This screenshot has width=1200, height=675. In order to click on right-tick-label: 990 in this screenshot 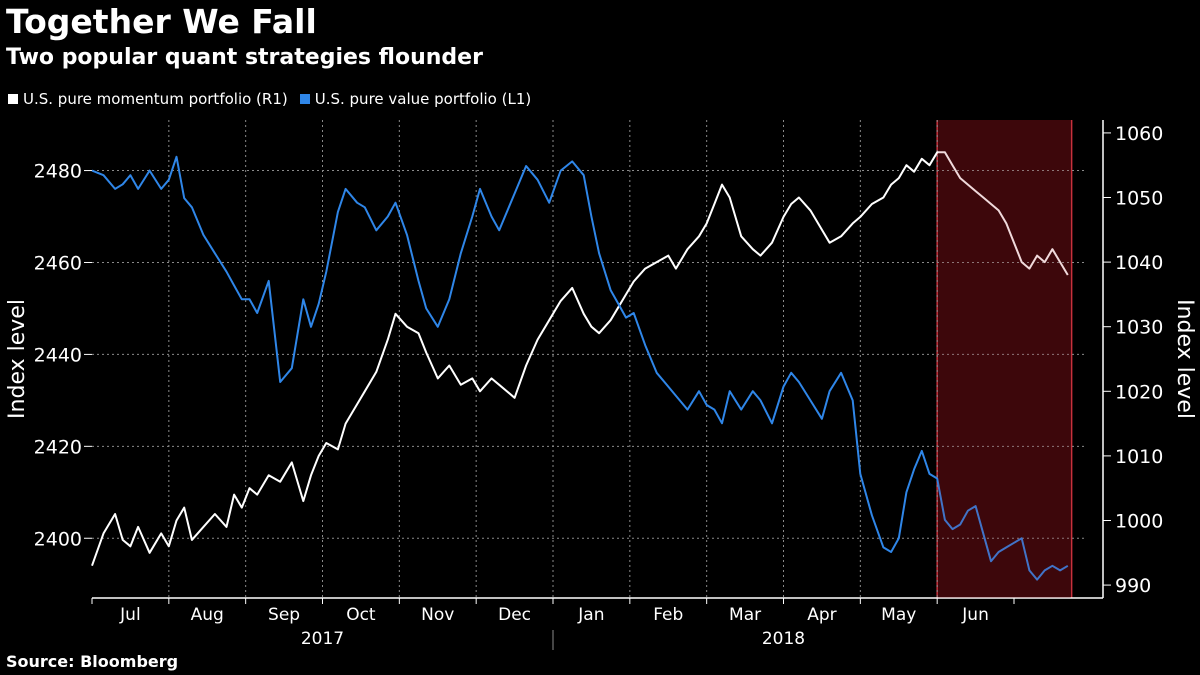, I will do `click(1133, 586)`.